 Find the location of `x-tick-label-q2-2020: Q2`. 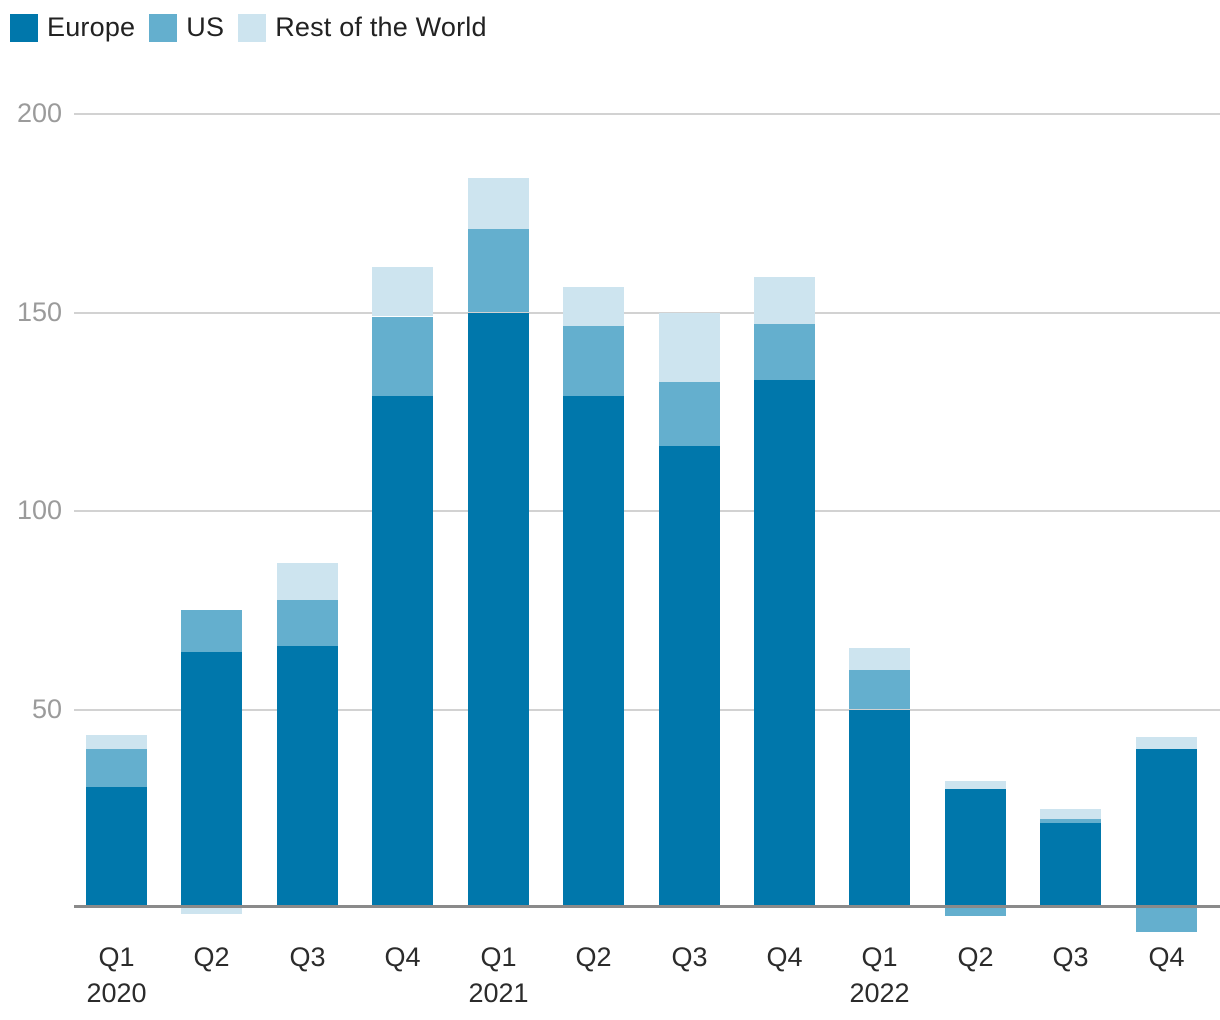

x-tick-label-q2-2020: Q2 is located at coordinates (211, 957).